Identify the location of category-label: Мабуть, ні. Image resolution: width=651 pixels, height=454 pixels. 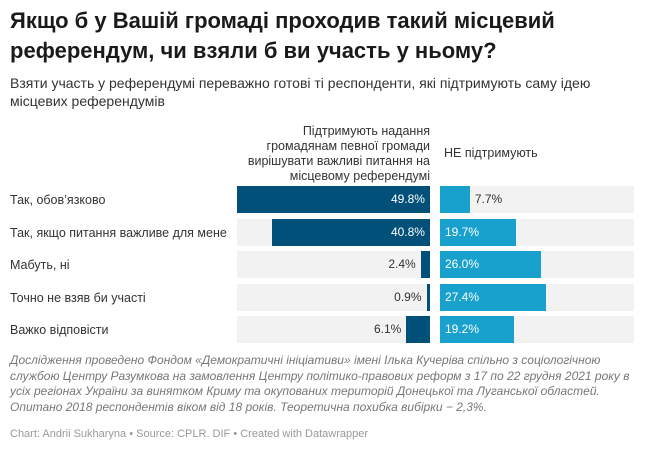
(40, 265).